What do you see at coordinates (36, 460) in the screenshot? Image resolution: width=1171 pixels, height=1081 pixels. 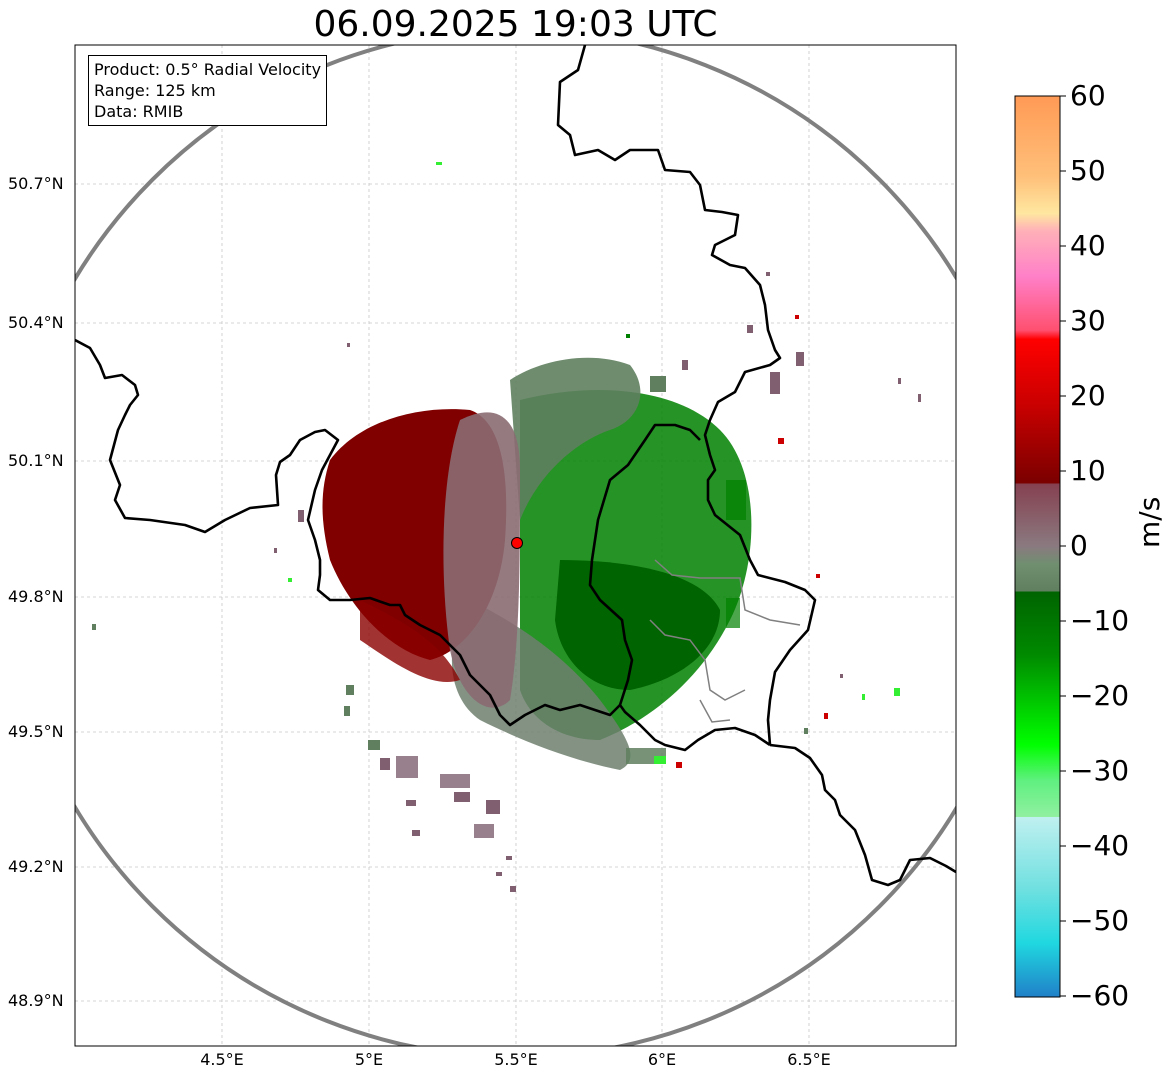 I see `y-tick-label: 50.1°N` at bounding box center [36, 460].